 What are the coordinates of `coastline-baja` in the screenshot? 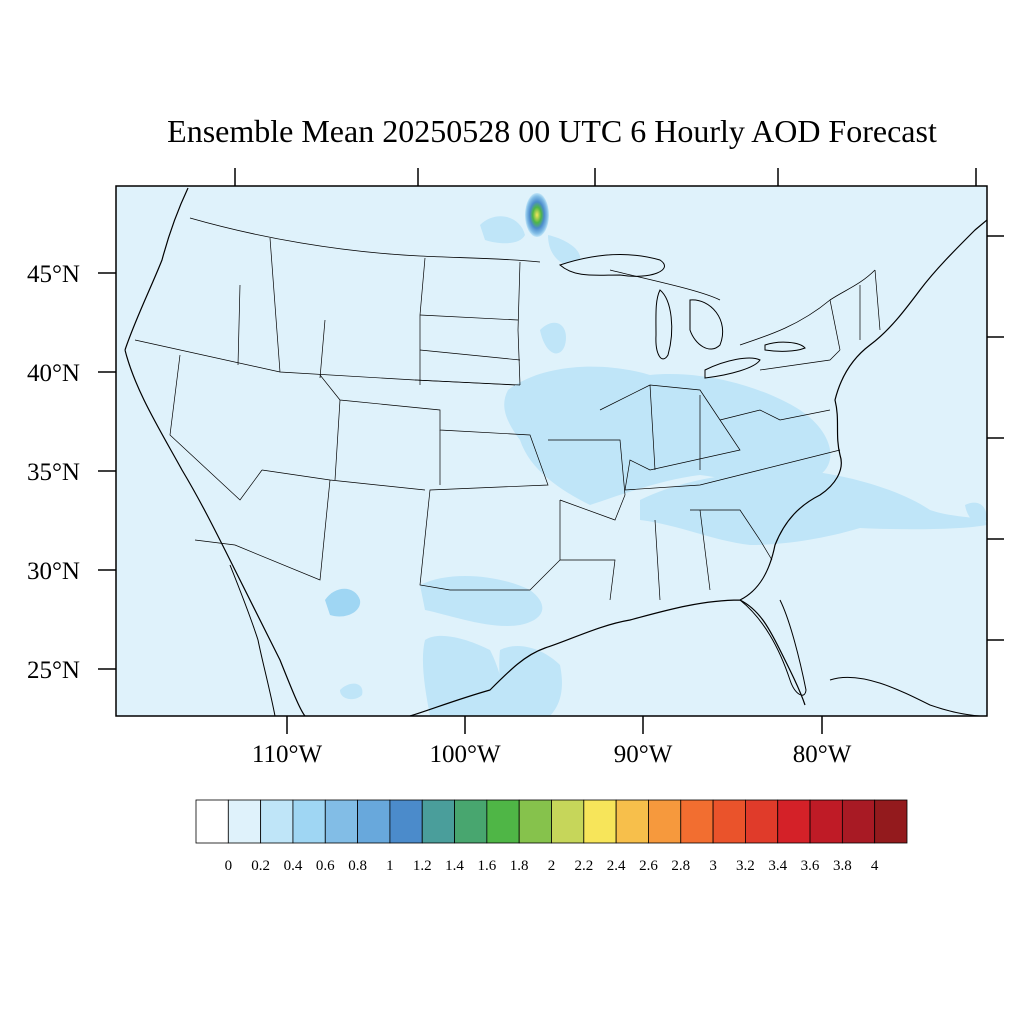 It's located at (252, 640).